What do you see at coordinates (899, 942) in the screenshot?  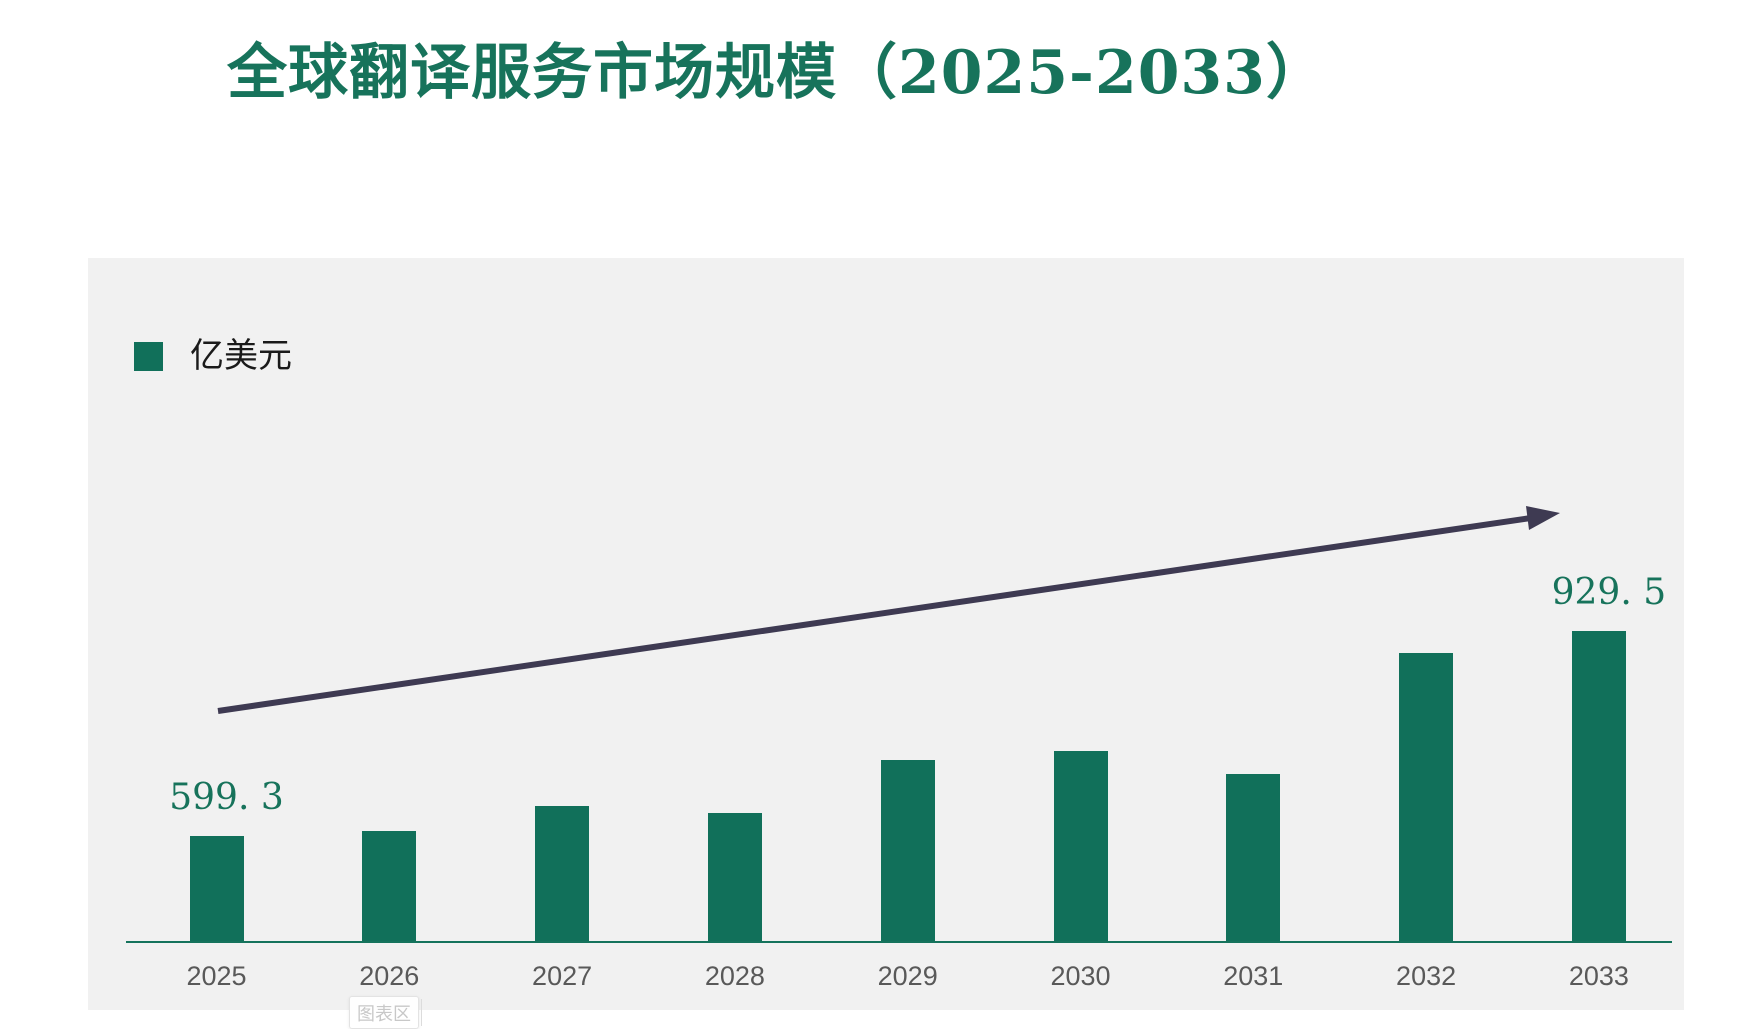 I see `category-axis-line` at bounding box center [899, 942].